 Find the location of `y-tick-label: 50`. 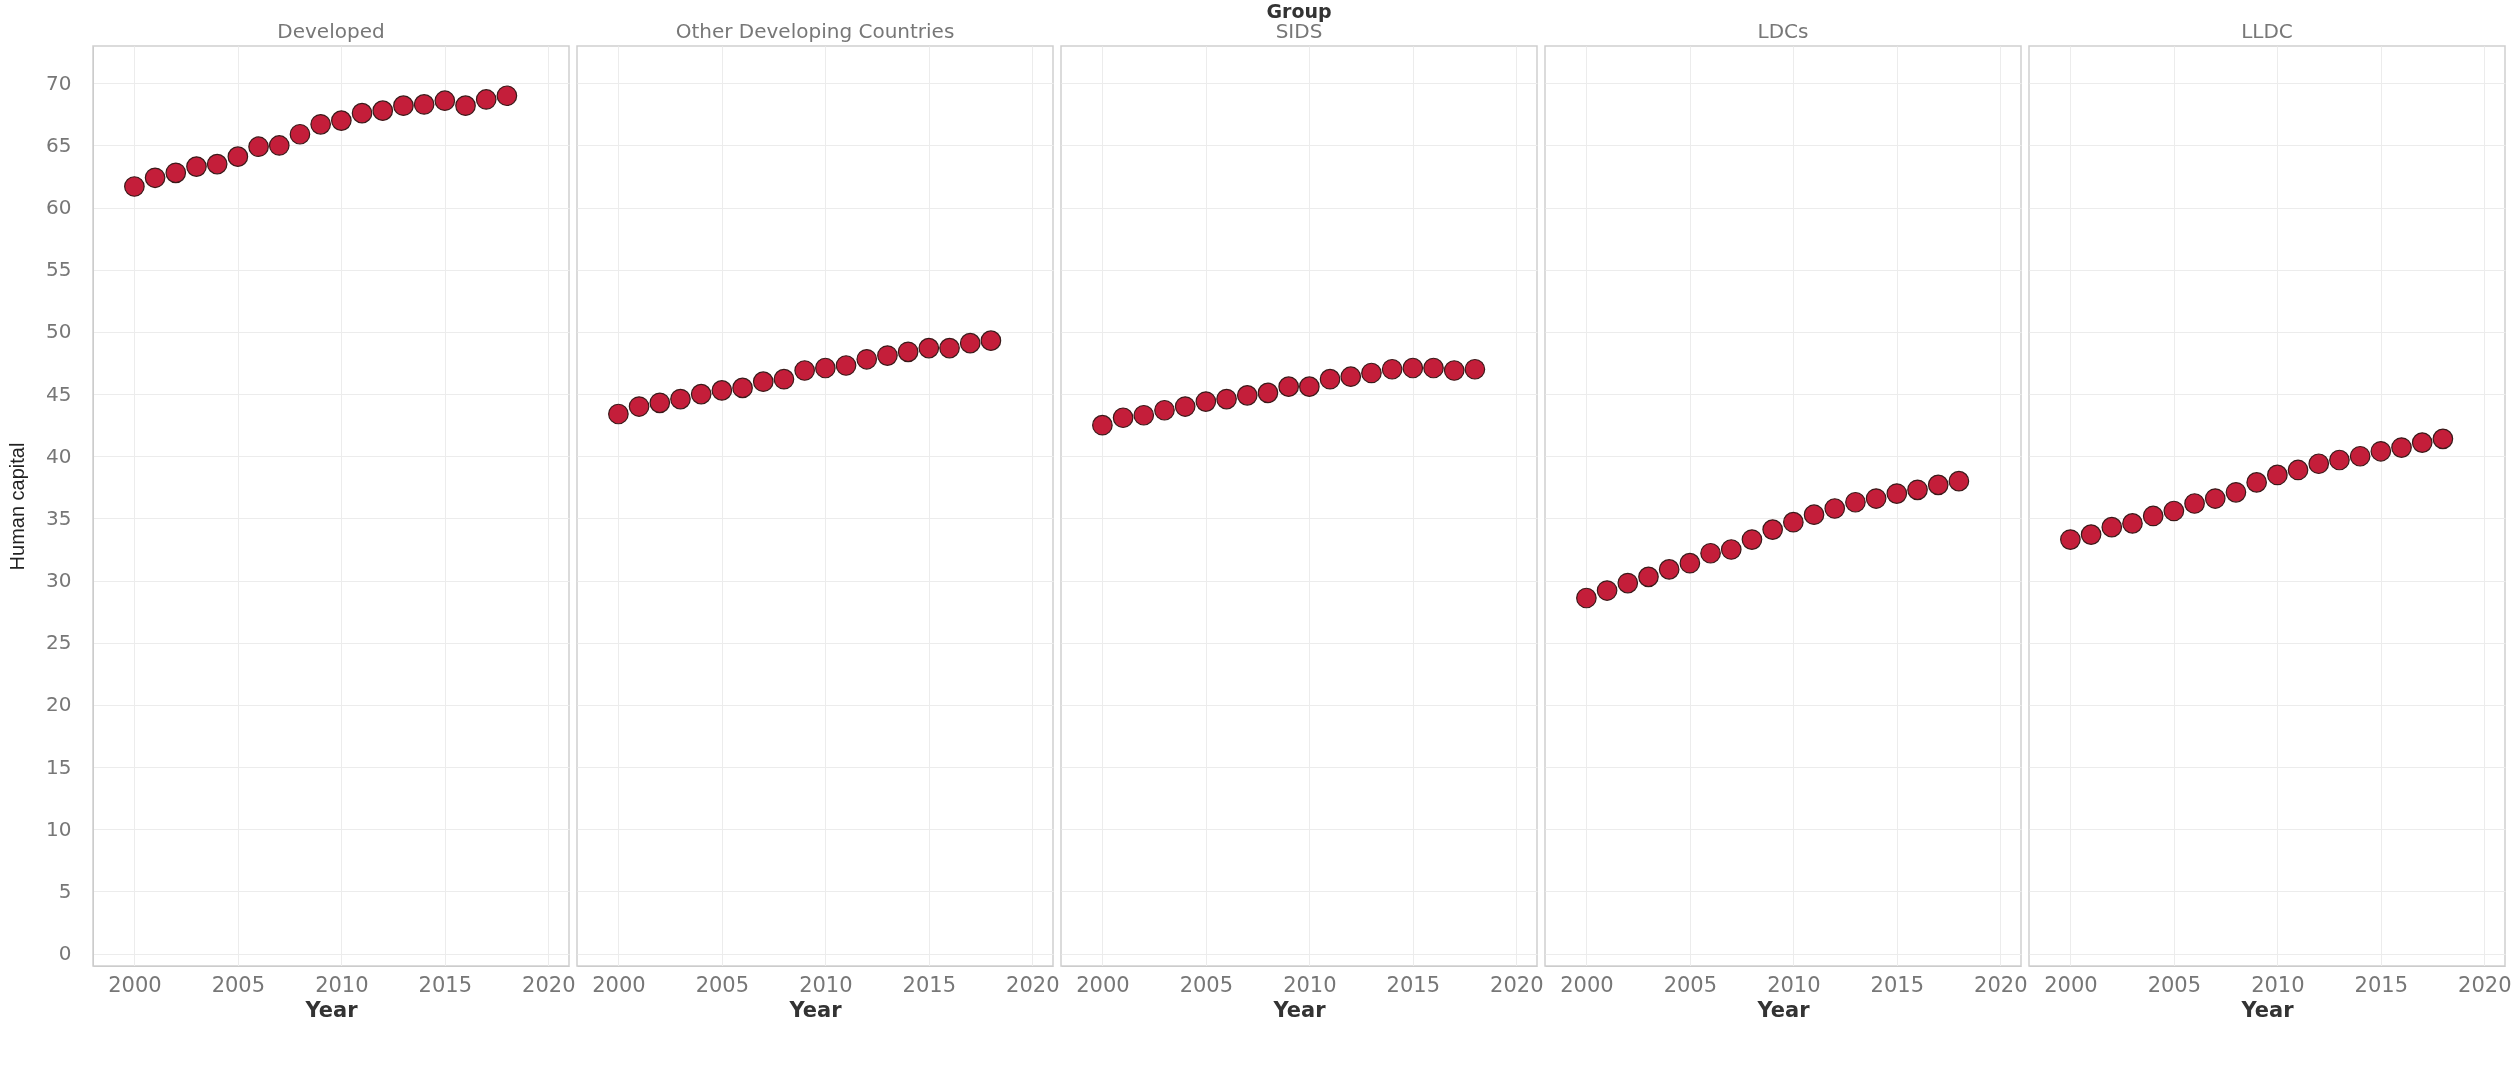

y-tick-label: 50 is located at coordinates (59, 331).